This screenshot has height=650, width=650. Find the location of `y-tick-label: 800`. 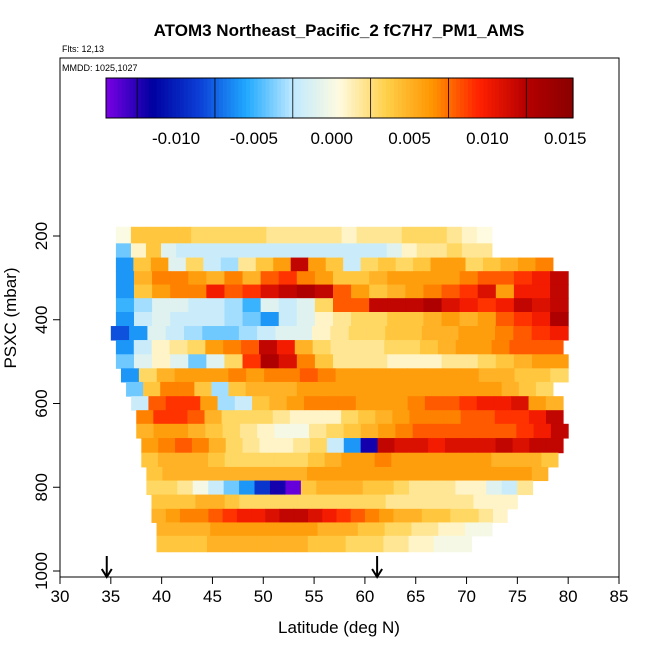

y-tick-label: 800 is located at coordinates (41, 487).